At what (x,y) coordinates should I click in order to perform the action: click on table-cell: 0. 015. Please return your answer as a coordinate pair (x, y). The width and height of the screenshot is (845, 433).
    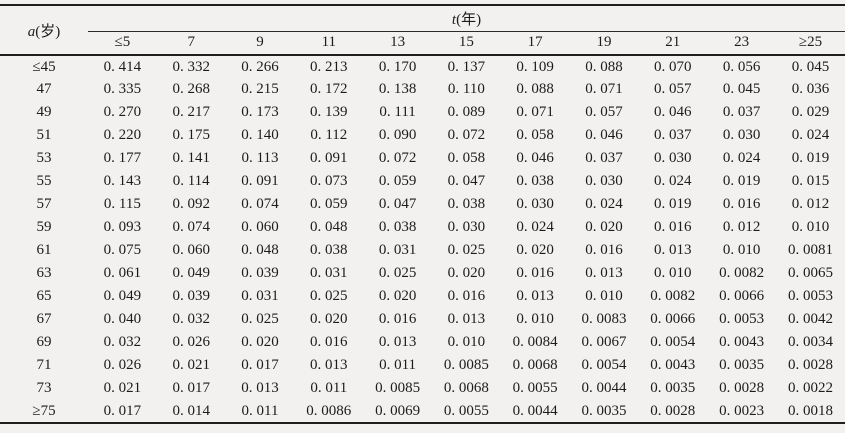
    Looking at the image, I should click on (810, 181).